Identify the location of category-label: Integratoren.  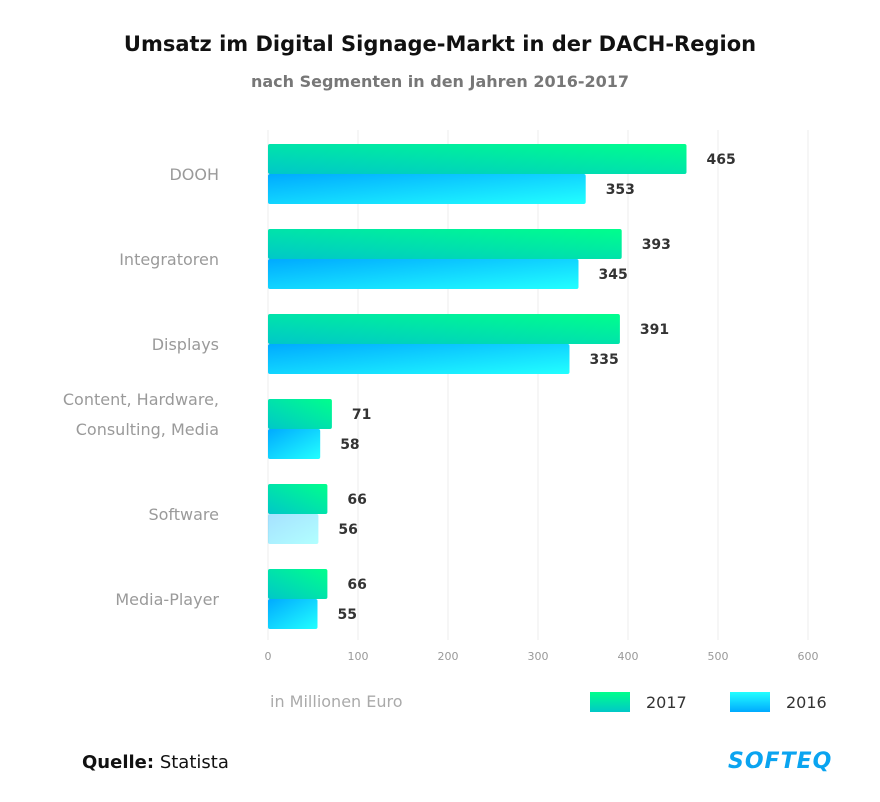
(169, 259).